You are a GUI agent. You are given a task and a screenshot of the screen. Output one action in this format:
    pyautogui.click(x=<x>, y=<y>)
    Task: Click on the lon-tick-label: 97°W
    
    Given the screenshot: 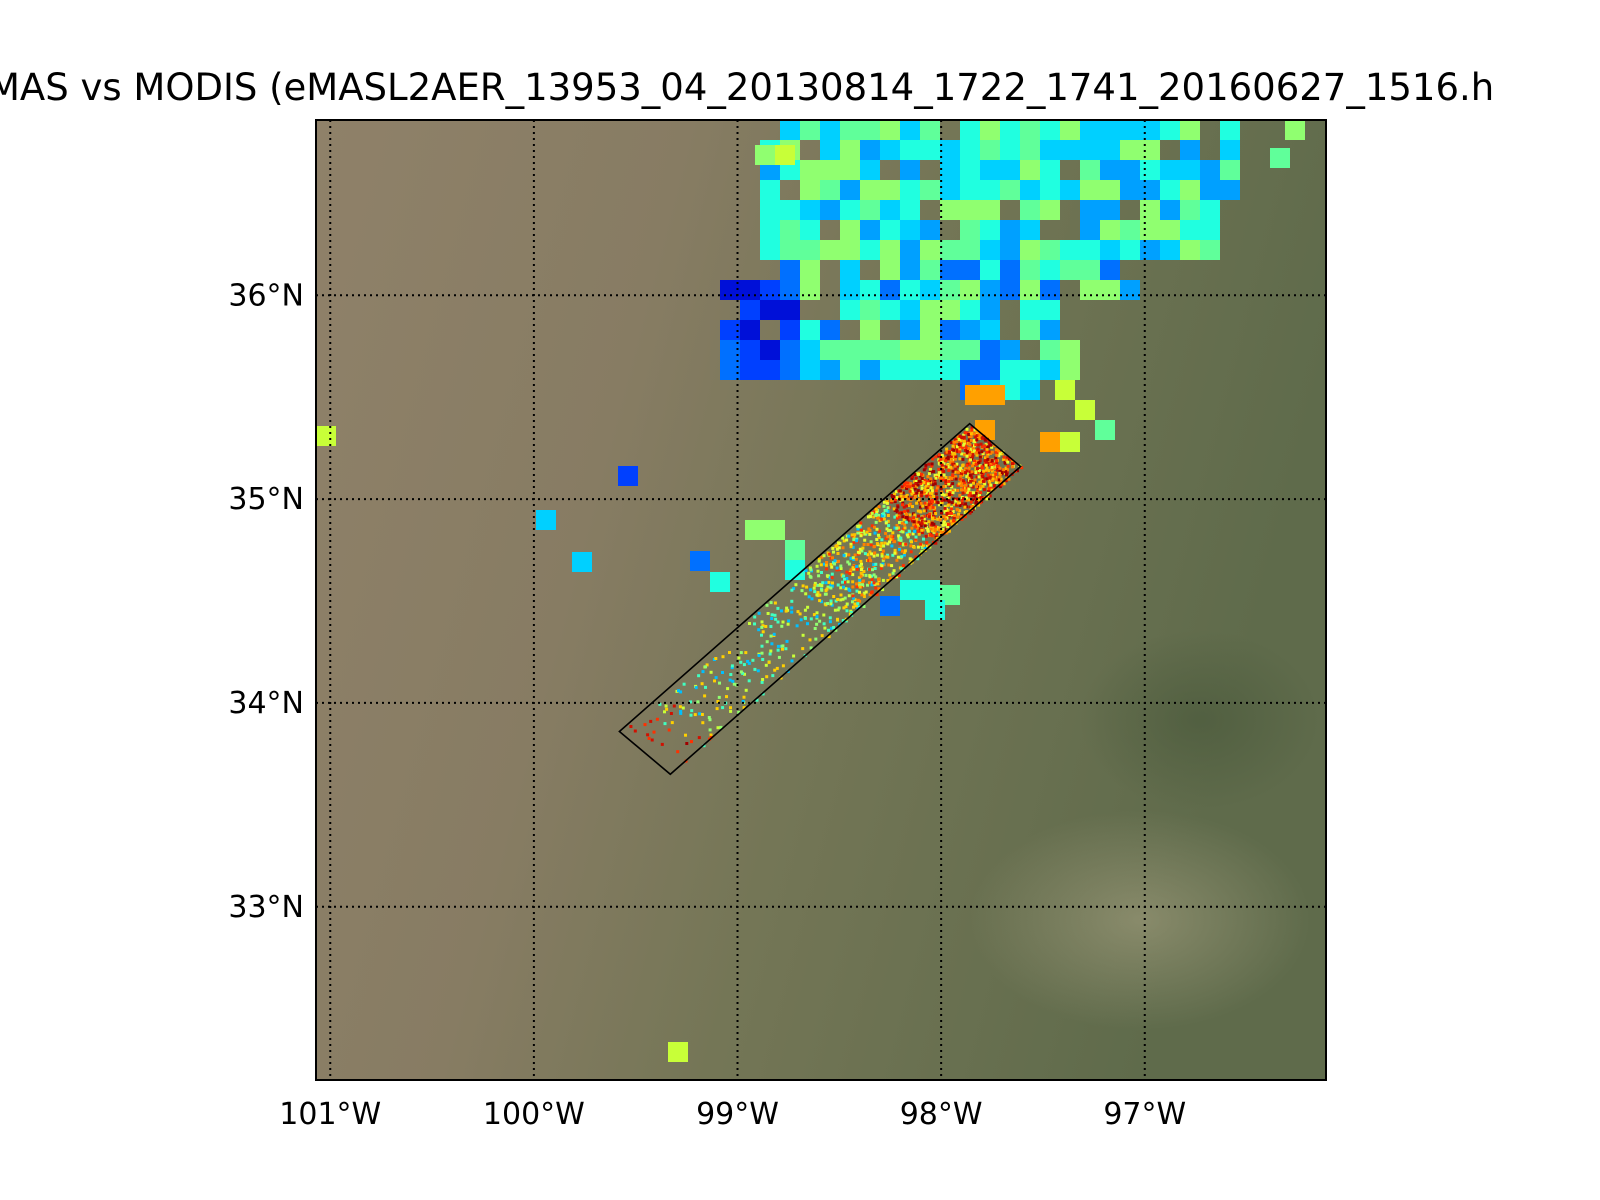 What is the action you would take?
    pyautogui.click(x=1144, y=1114)
    